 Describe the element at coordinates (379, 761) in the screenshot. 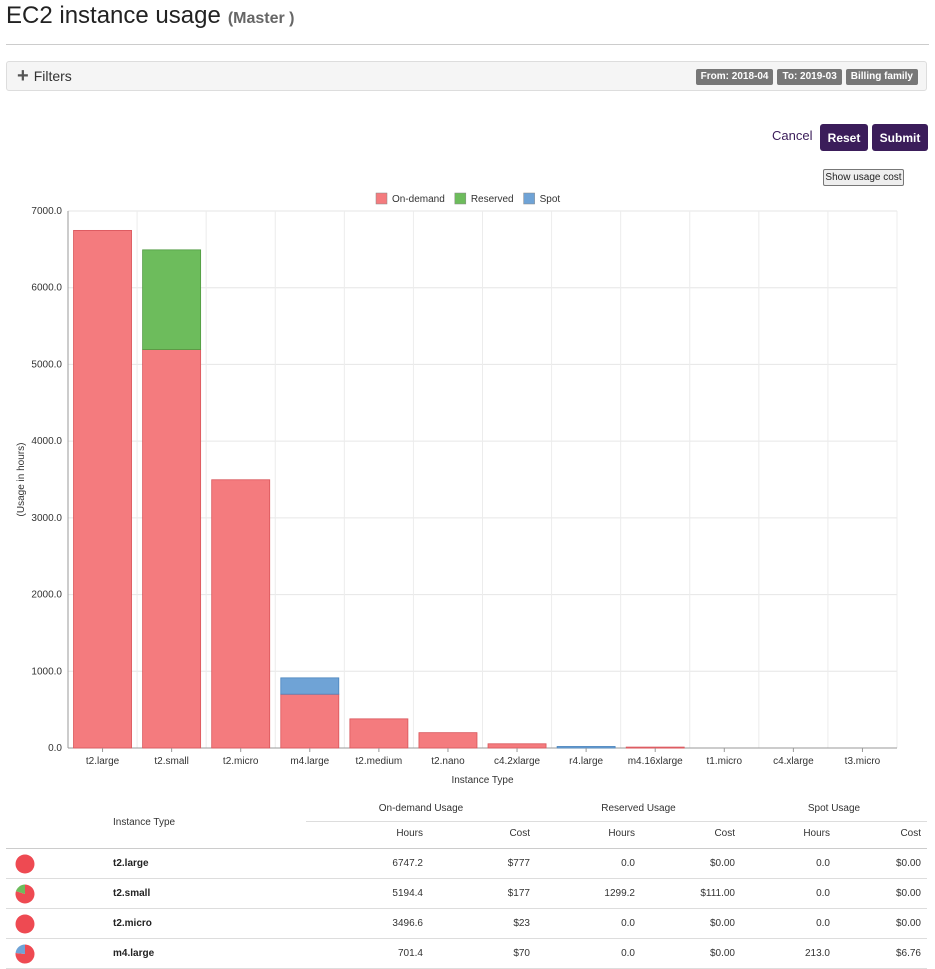

I see `x-tick-label: t2.medium` at that location.